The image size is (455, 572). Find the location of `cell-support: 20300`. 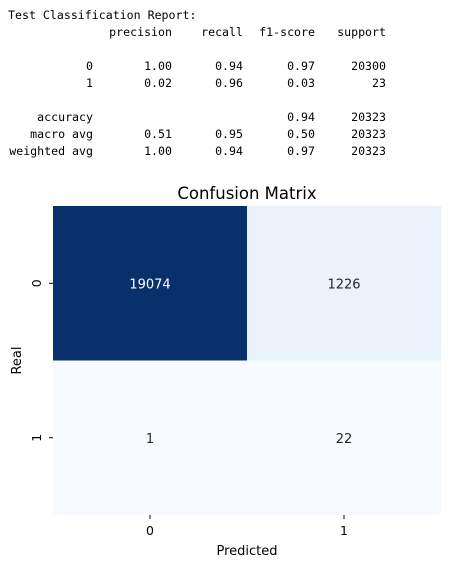

cell-support: 20300 is located at coordinates (368, 66).